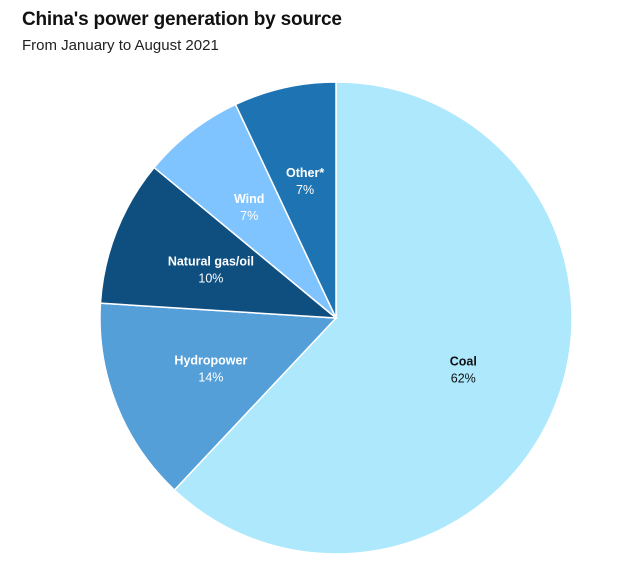 The width and height of the screenshot is (639, 570). I want to click on slice-label-name: Coal, so click(463, 361).